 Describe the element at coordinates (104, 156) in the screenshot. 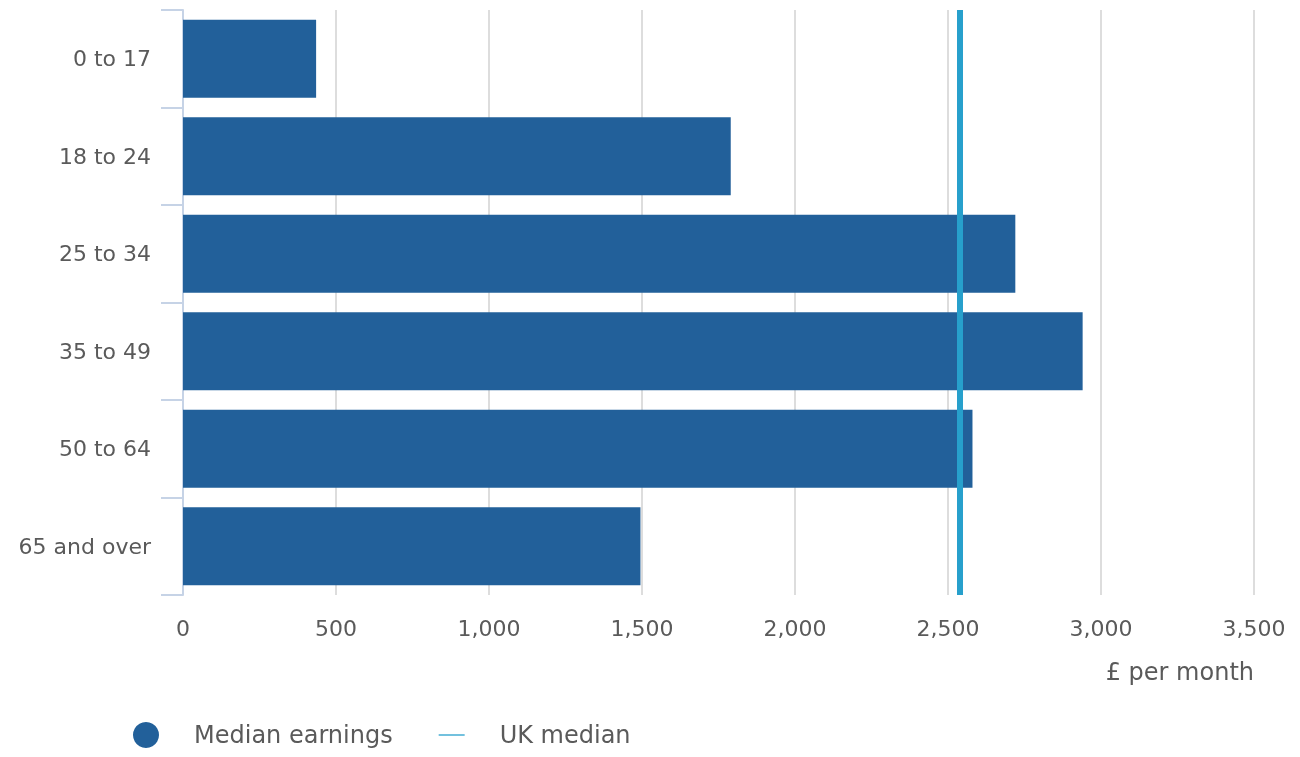

I see `y-tick-label: 18 to 24` at that location.